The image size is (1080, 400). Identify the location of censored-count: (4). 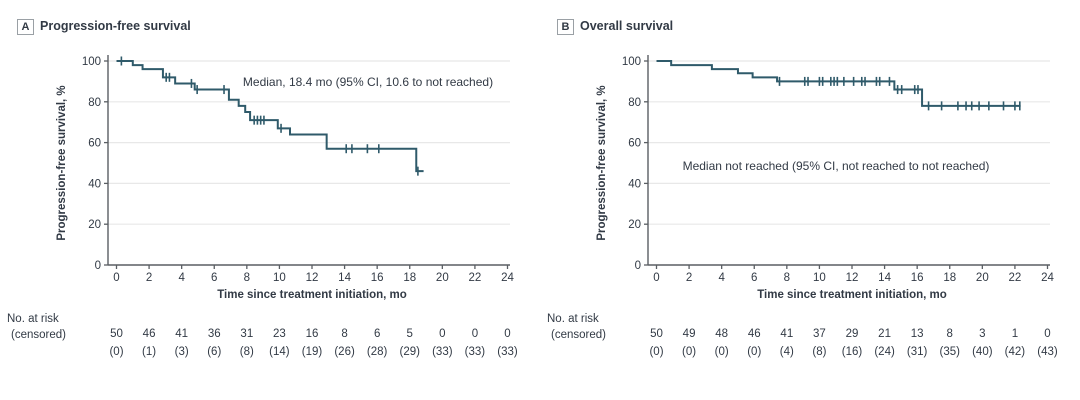
(786, 352).